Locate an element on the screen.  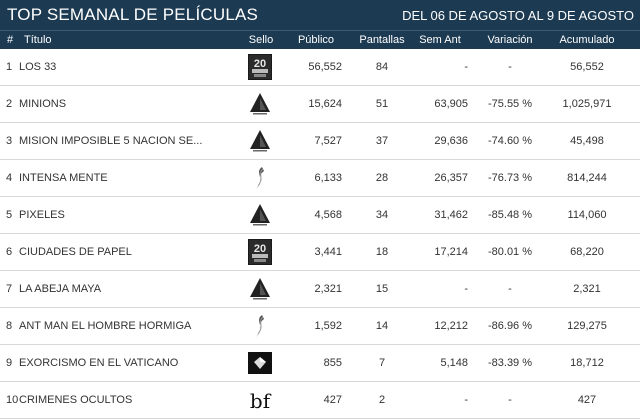
acumulado-value: 56,552 is located at coordinates (587, 67).